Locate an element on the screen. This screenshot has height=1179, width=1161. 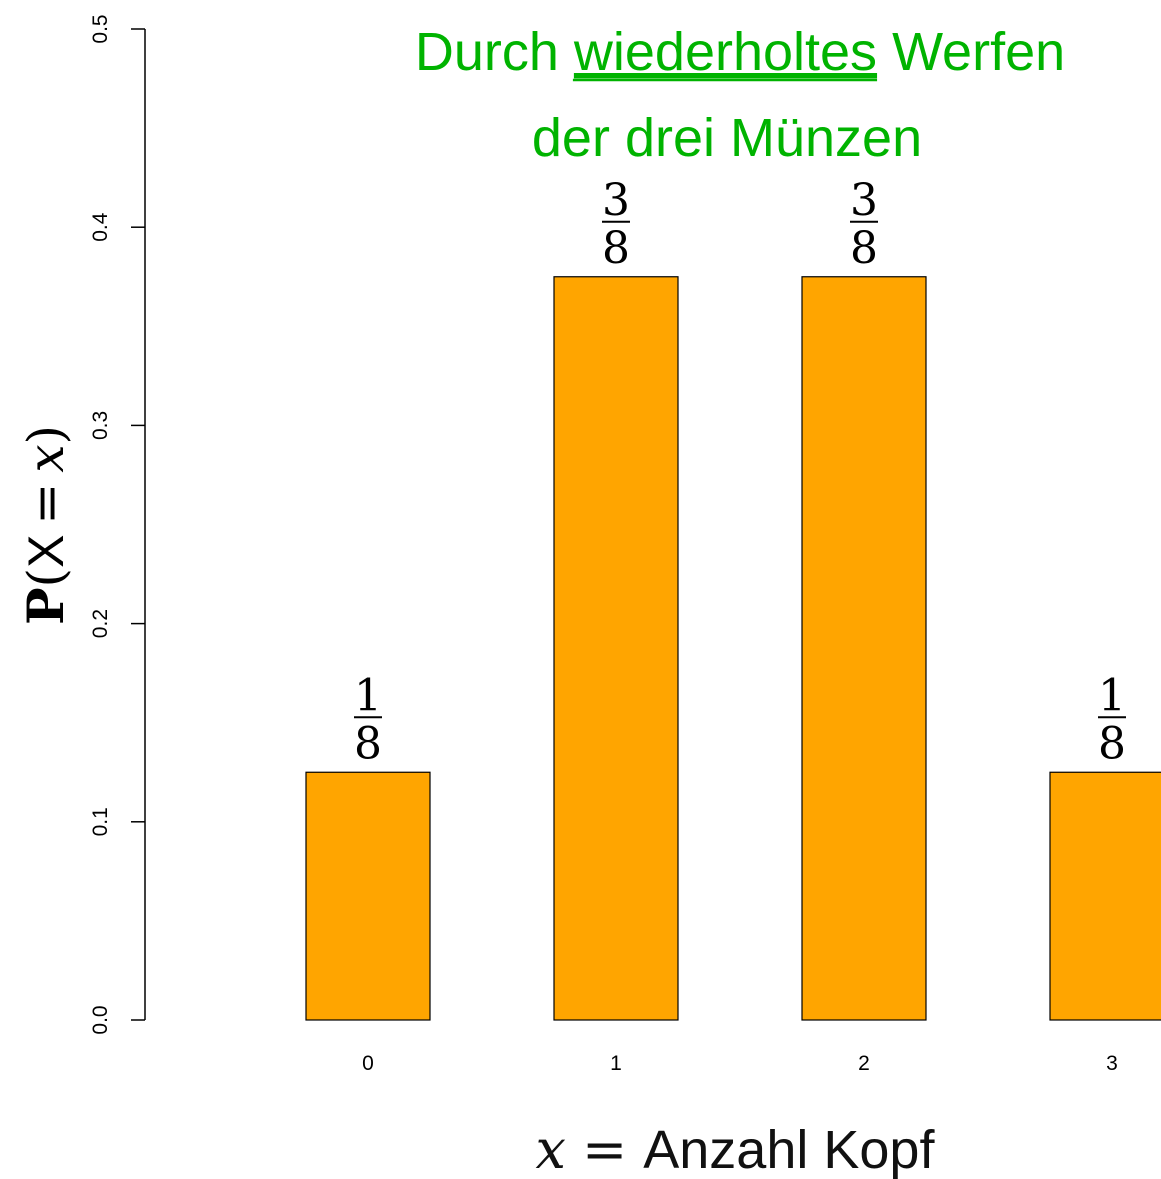
x-tick-label-2: 2 is located at coordinates (864, 1063).